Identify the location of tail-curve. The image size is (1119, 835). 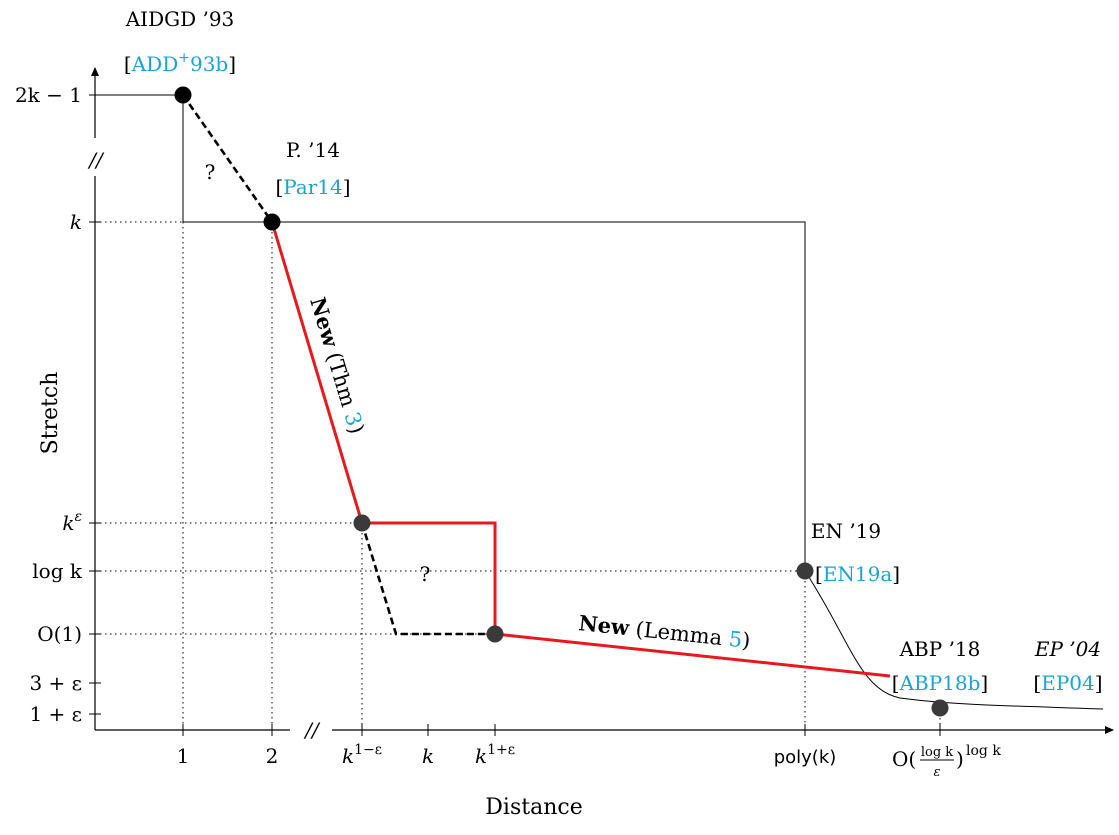
(954, 640).